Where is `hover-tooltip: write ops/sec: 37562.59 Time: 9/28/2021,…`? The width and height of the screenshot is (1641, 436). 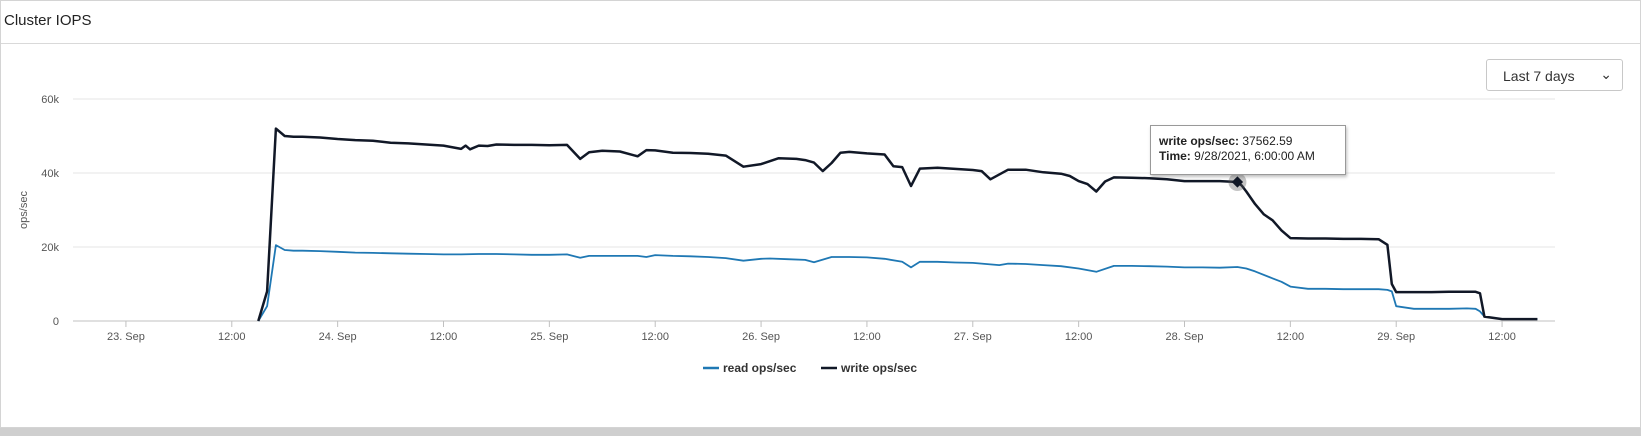
hover-tooltip: write ops/sec: 37562.59 Time: 9/28/2021,… is located at coordinates (1248, 150).